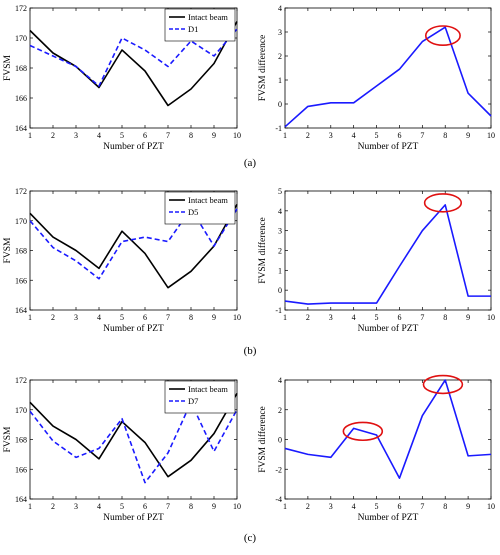 This screenshot has height=555, width=500. What do you see at coordinates (133, 328) in the screenshot?
I see `panel1-left-xlabel: Number of PZT` at bounding box center [133, 328].